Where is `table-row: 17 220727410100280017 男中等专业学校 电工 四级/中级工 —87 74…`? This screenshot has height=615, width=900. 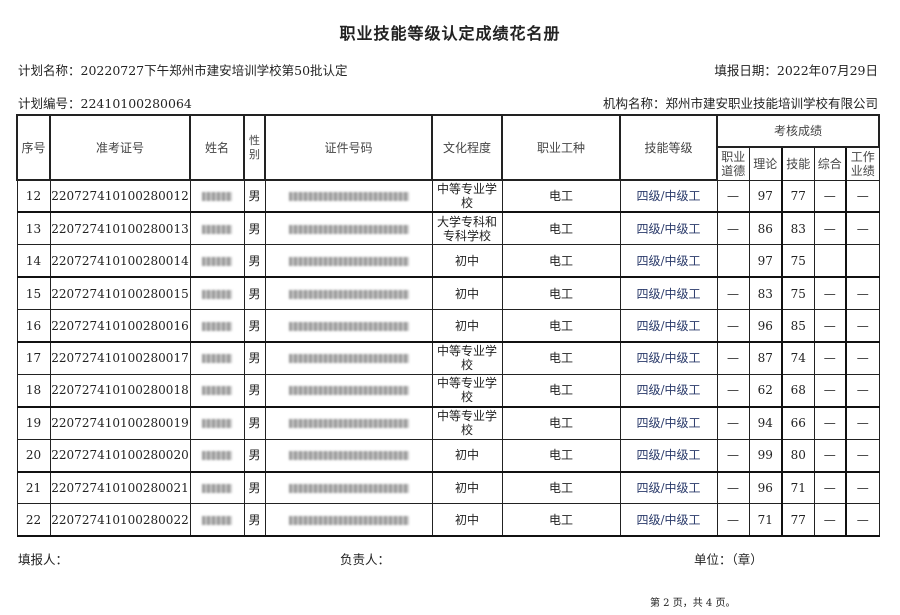
table-row: 17 220727410100280017 男中等专业学校 电工 四级/中级工 —87 74… is located at coordinates (448, 358).